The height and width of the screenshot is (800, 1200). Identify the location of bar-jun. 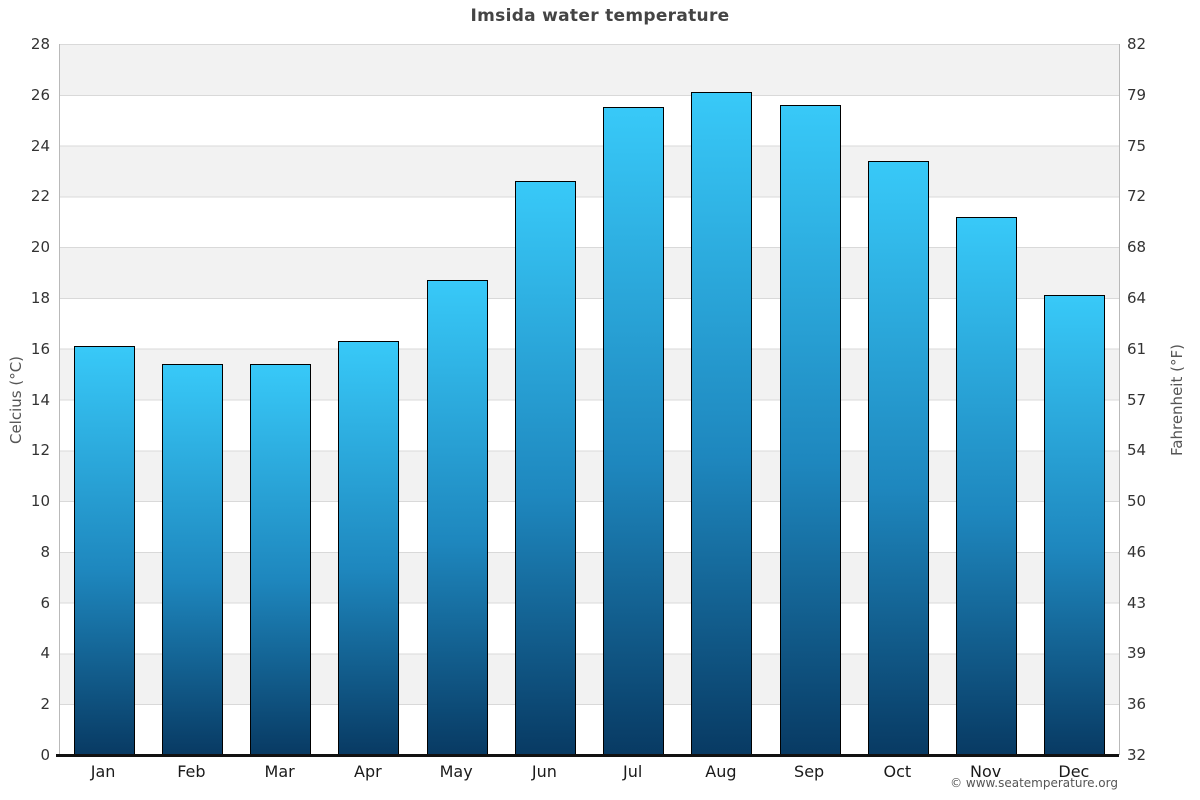
(545, 468).